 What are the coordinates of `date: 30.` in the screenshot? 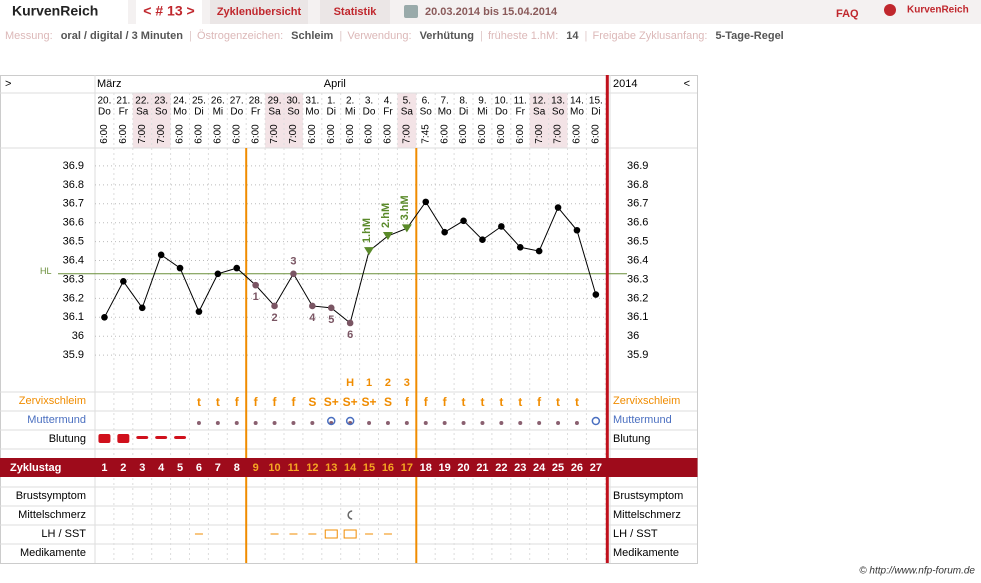 It's located at (293, 101).